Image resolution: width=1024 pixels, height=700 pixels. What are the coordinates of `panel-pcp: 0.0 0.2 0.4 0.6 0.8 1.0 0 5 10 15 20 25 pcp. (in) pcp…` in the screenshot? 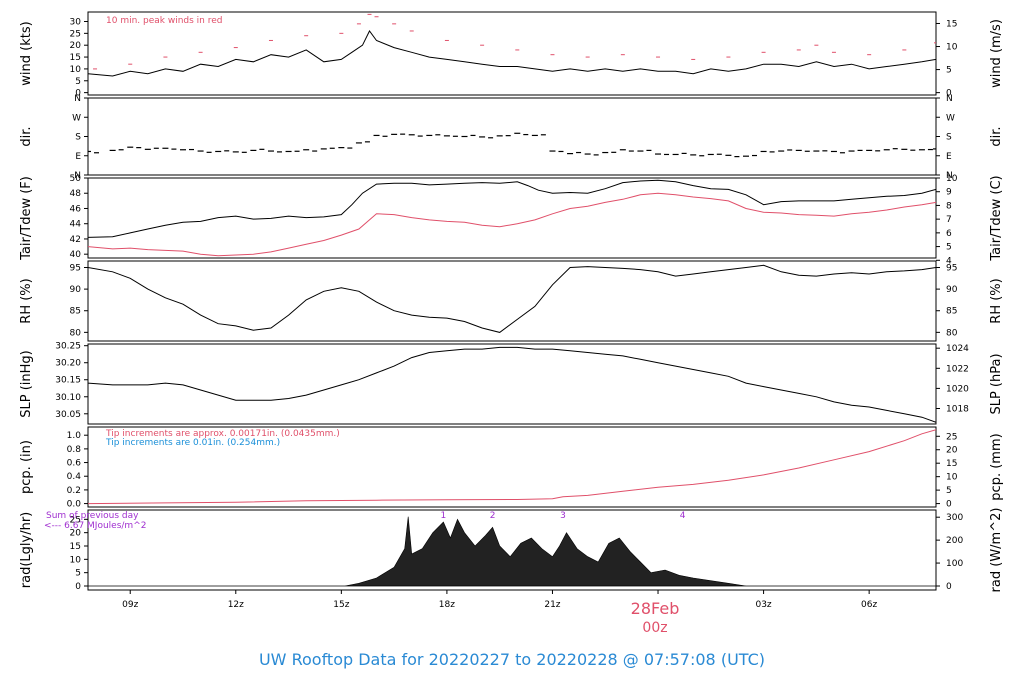 It's located at (511, 468).